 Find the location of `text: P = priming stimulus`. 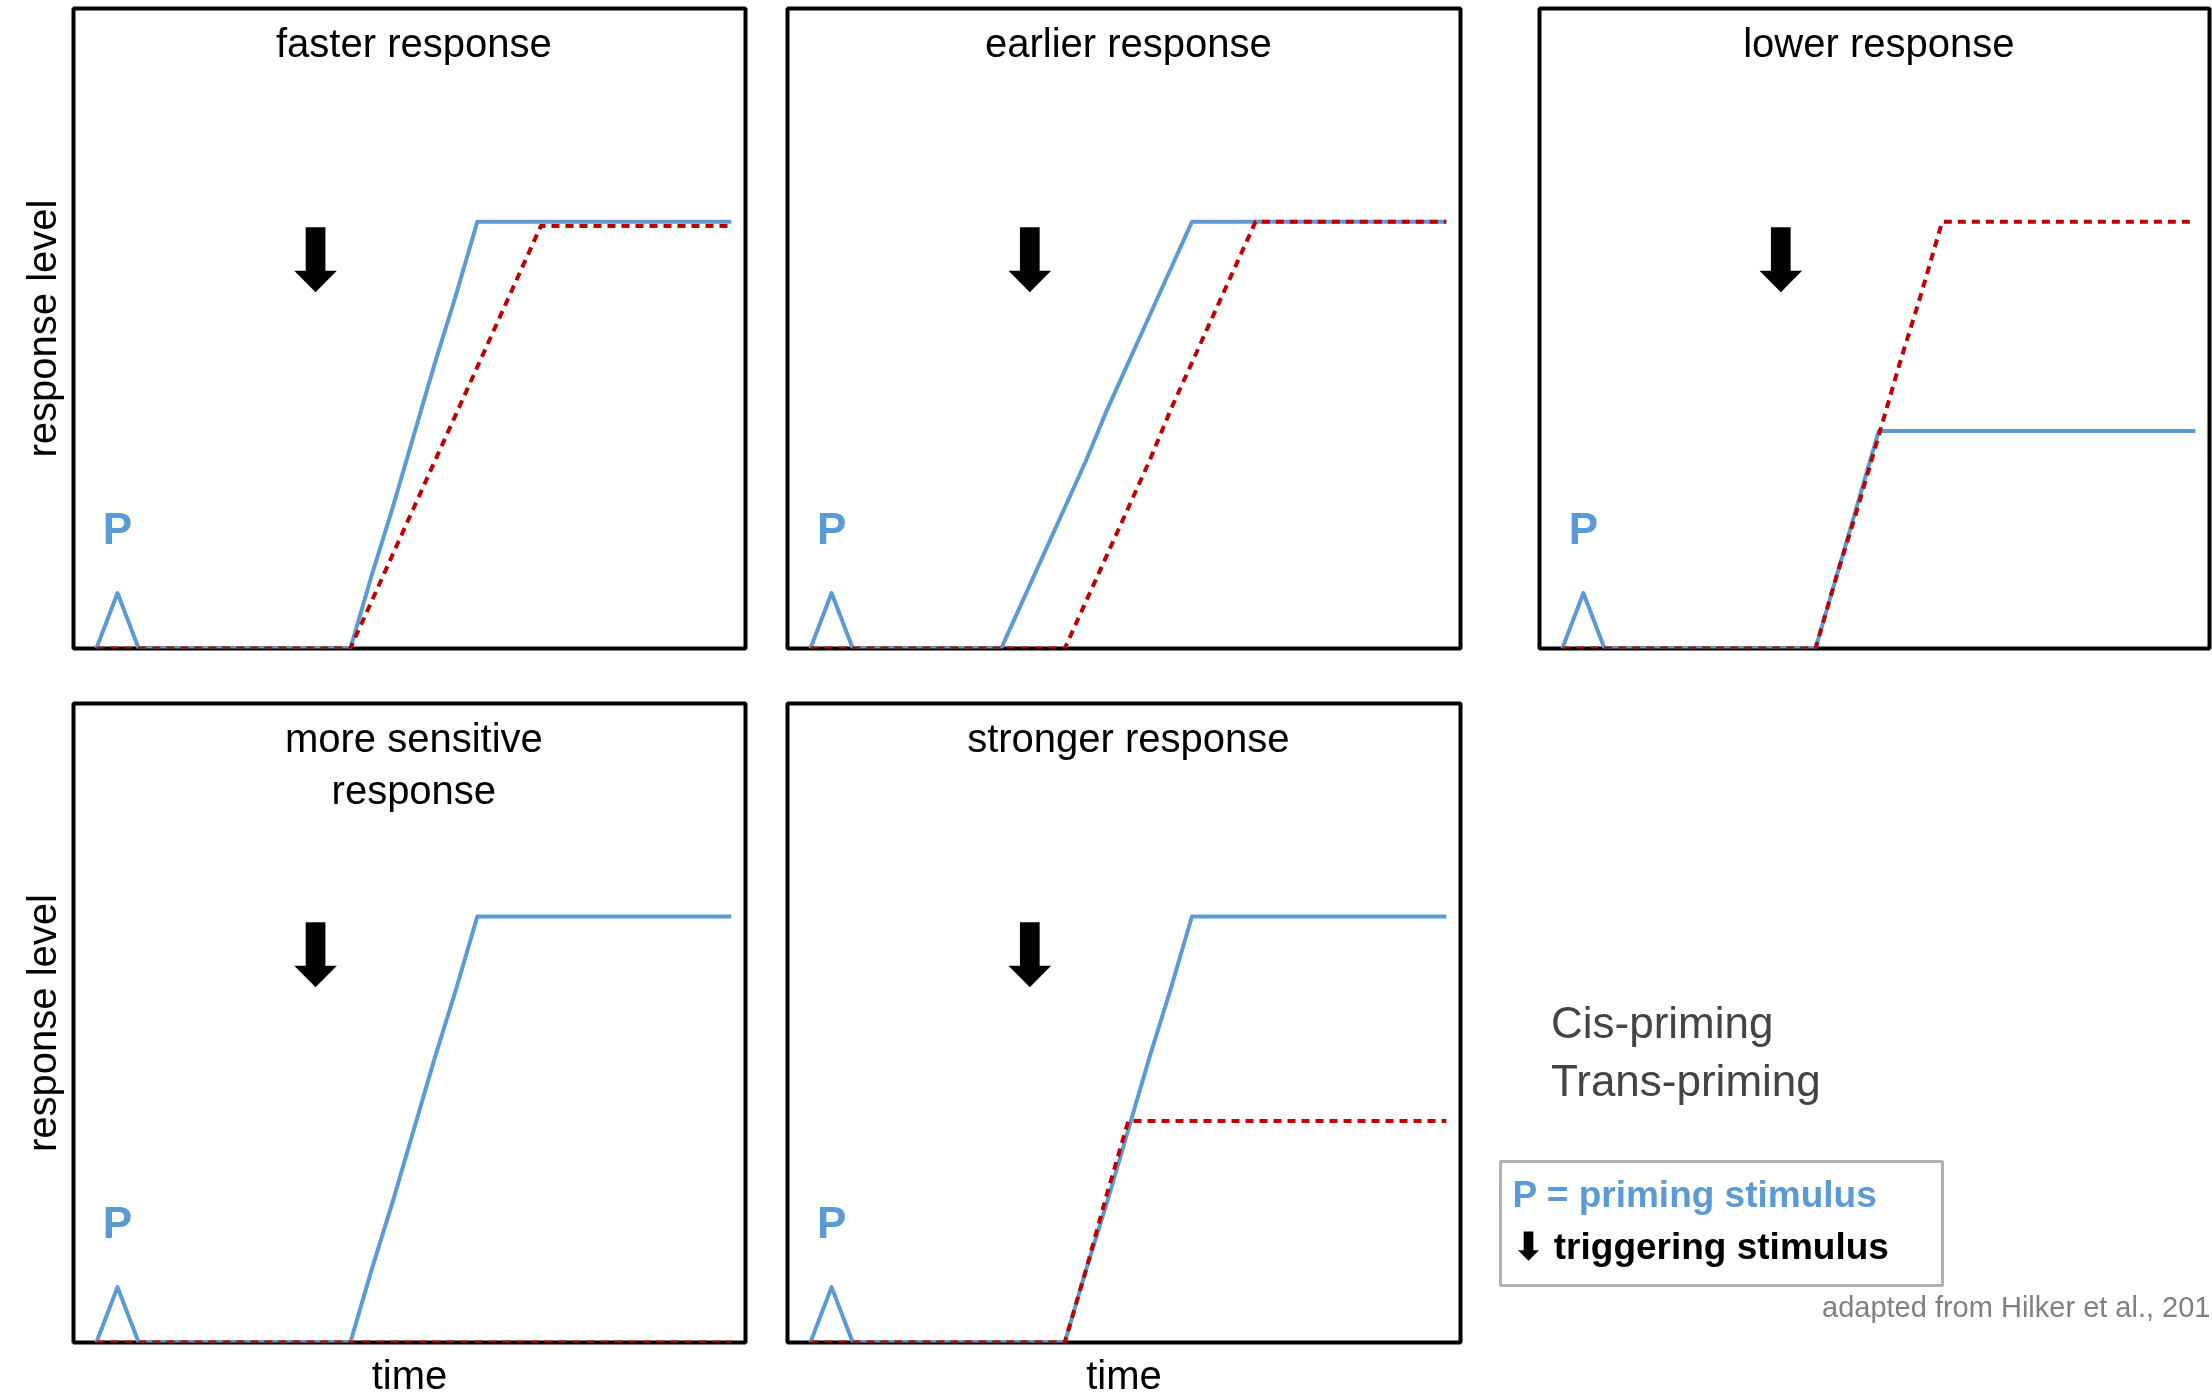

text: P = priming stimulus is located at coordinates (1694, 1194).